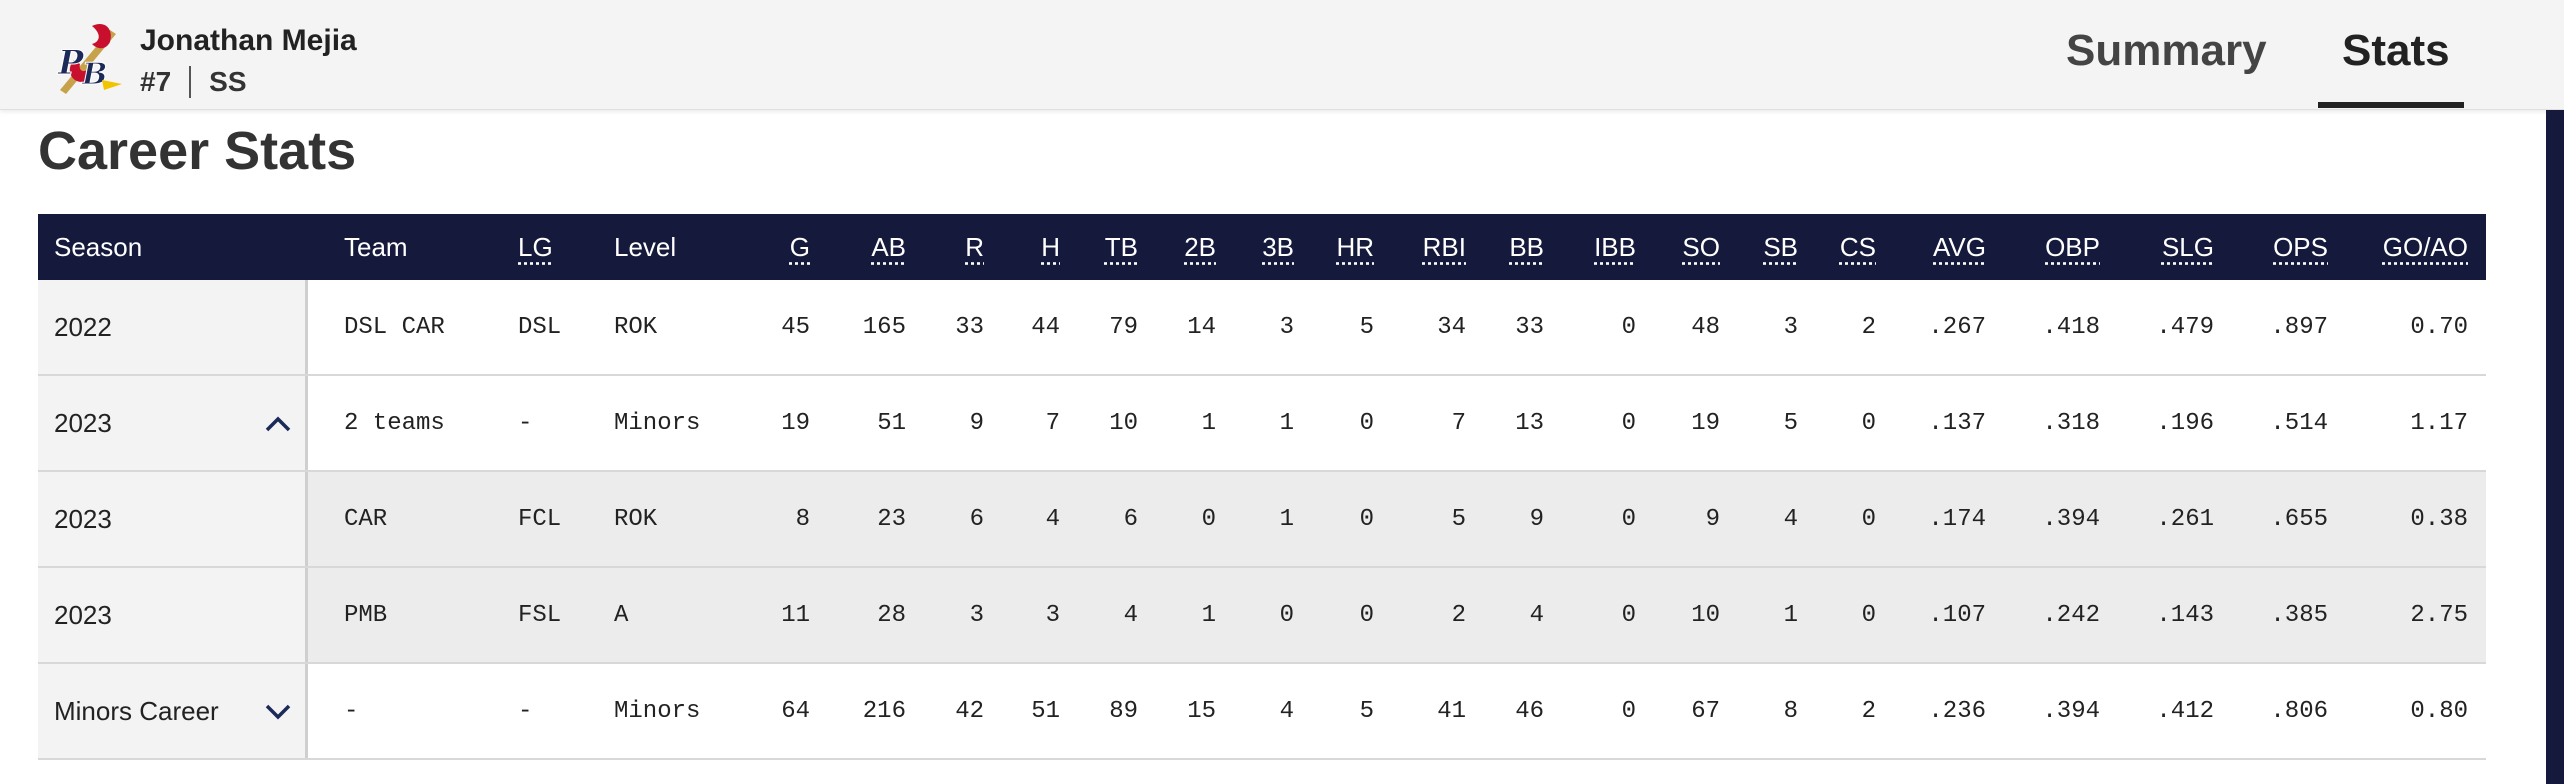  Describe the element at coordinates (2439, 711) in the screenshot. I see `cell-go-ao: 0.80` at that location.